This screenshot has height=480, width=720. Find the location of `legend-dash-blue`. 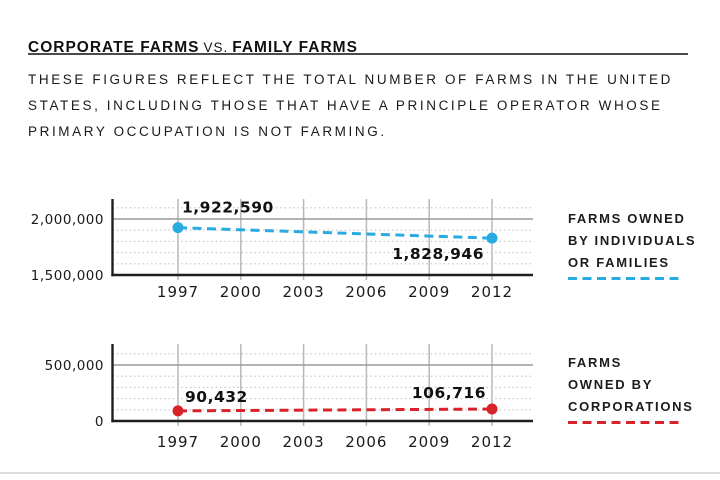

legend-dash-blue is located at coordinates (626, 278).